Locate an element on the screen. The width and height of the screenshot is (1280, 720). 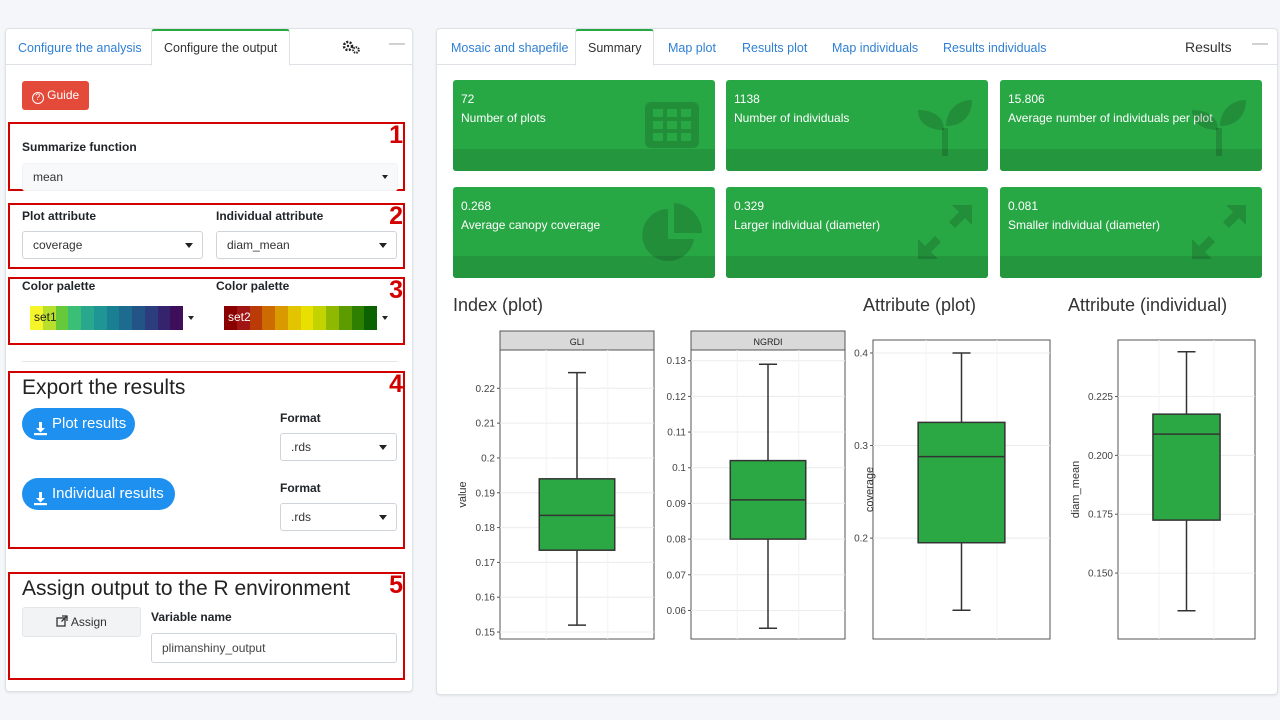
y-tick-label: 0.200 is located at coordinates (1100, 456).